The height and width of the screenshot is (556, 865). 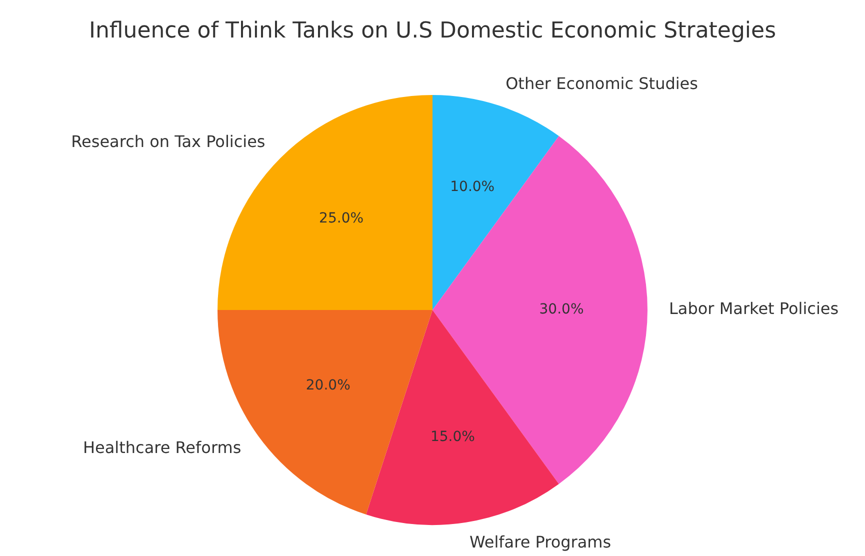 What do you see at coordinates (432, 31) in the screenshot?
I see `chart-title: Influence of Think Tanks on U.S Domestic Economic Strategies` at bounding box center [432, 31].